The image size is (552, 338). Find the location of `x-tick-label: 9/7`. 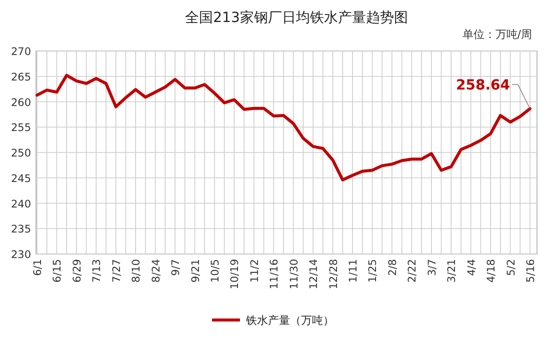

x-tick-label: 9/7 is located at coordinates (176, 267).